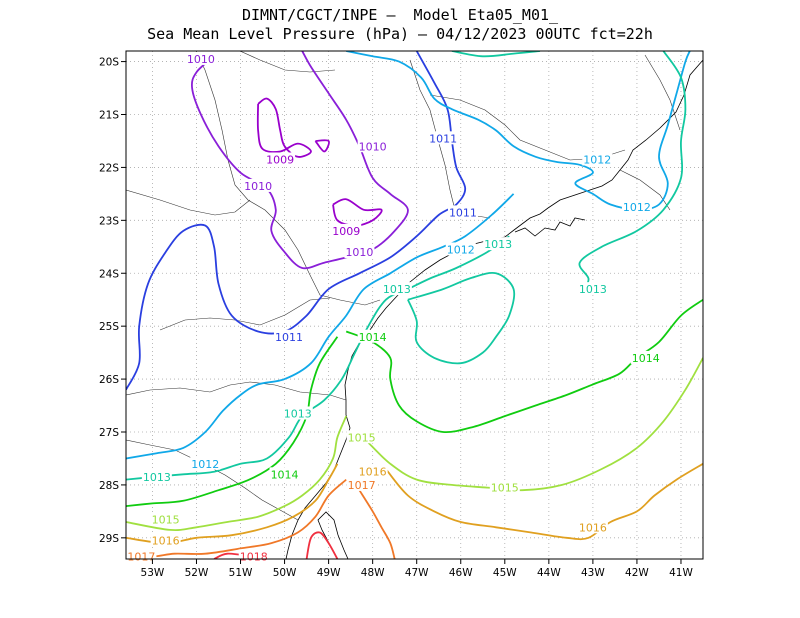 The width and height of the screenshot is (800, 618). Describe the element at coordinates (254, 556) in the screenshot. I see `isobar-label: 1018` at that location.